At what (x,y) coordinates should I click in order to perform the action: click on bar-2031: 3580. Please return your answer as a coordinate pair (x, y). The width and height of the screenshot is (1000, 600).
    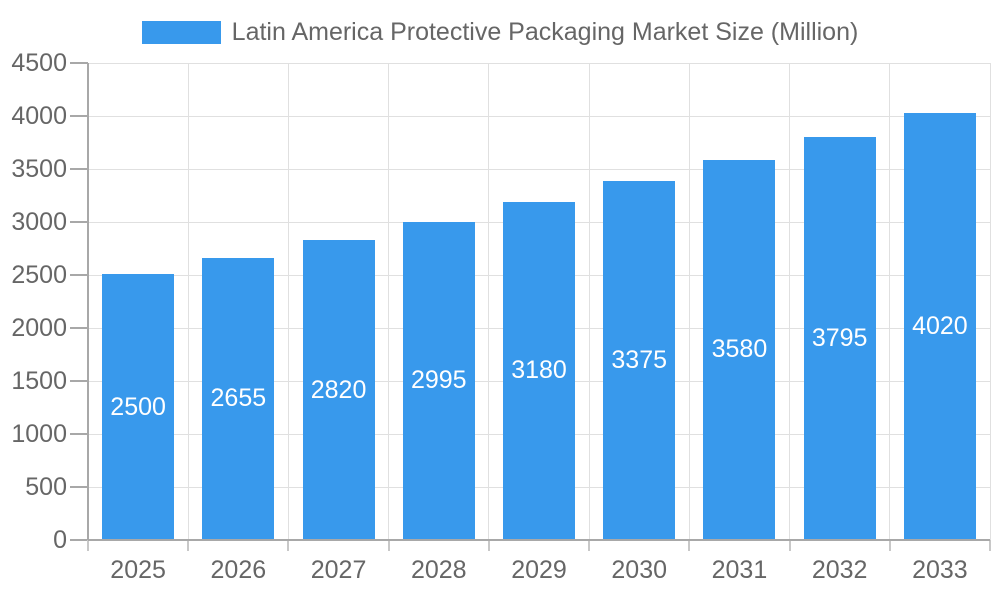
    Looking at the image, I should click on (739, 349).